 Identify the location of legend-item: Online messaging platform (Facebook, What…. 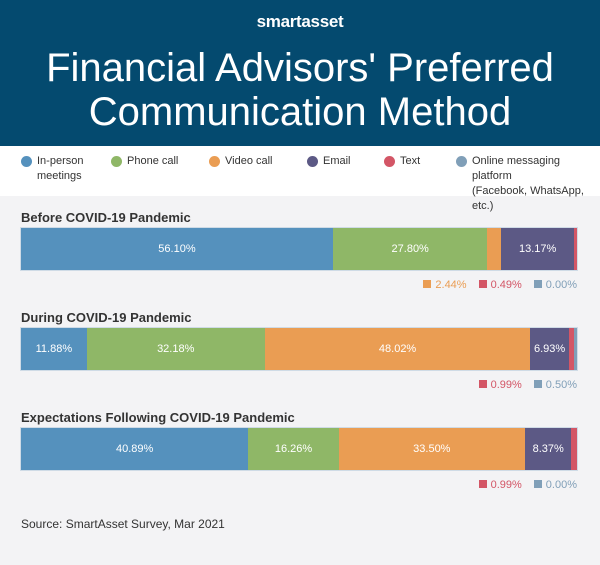
(528, 184).